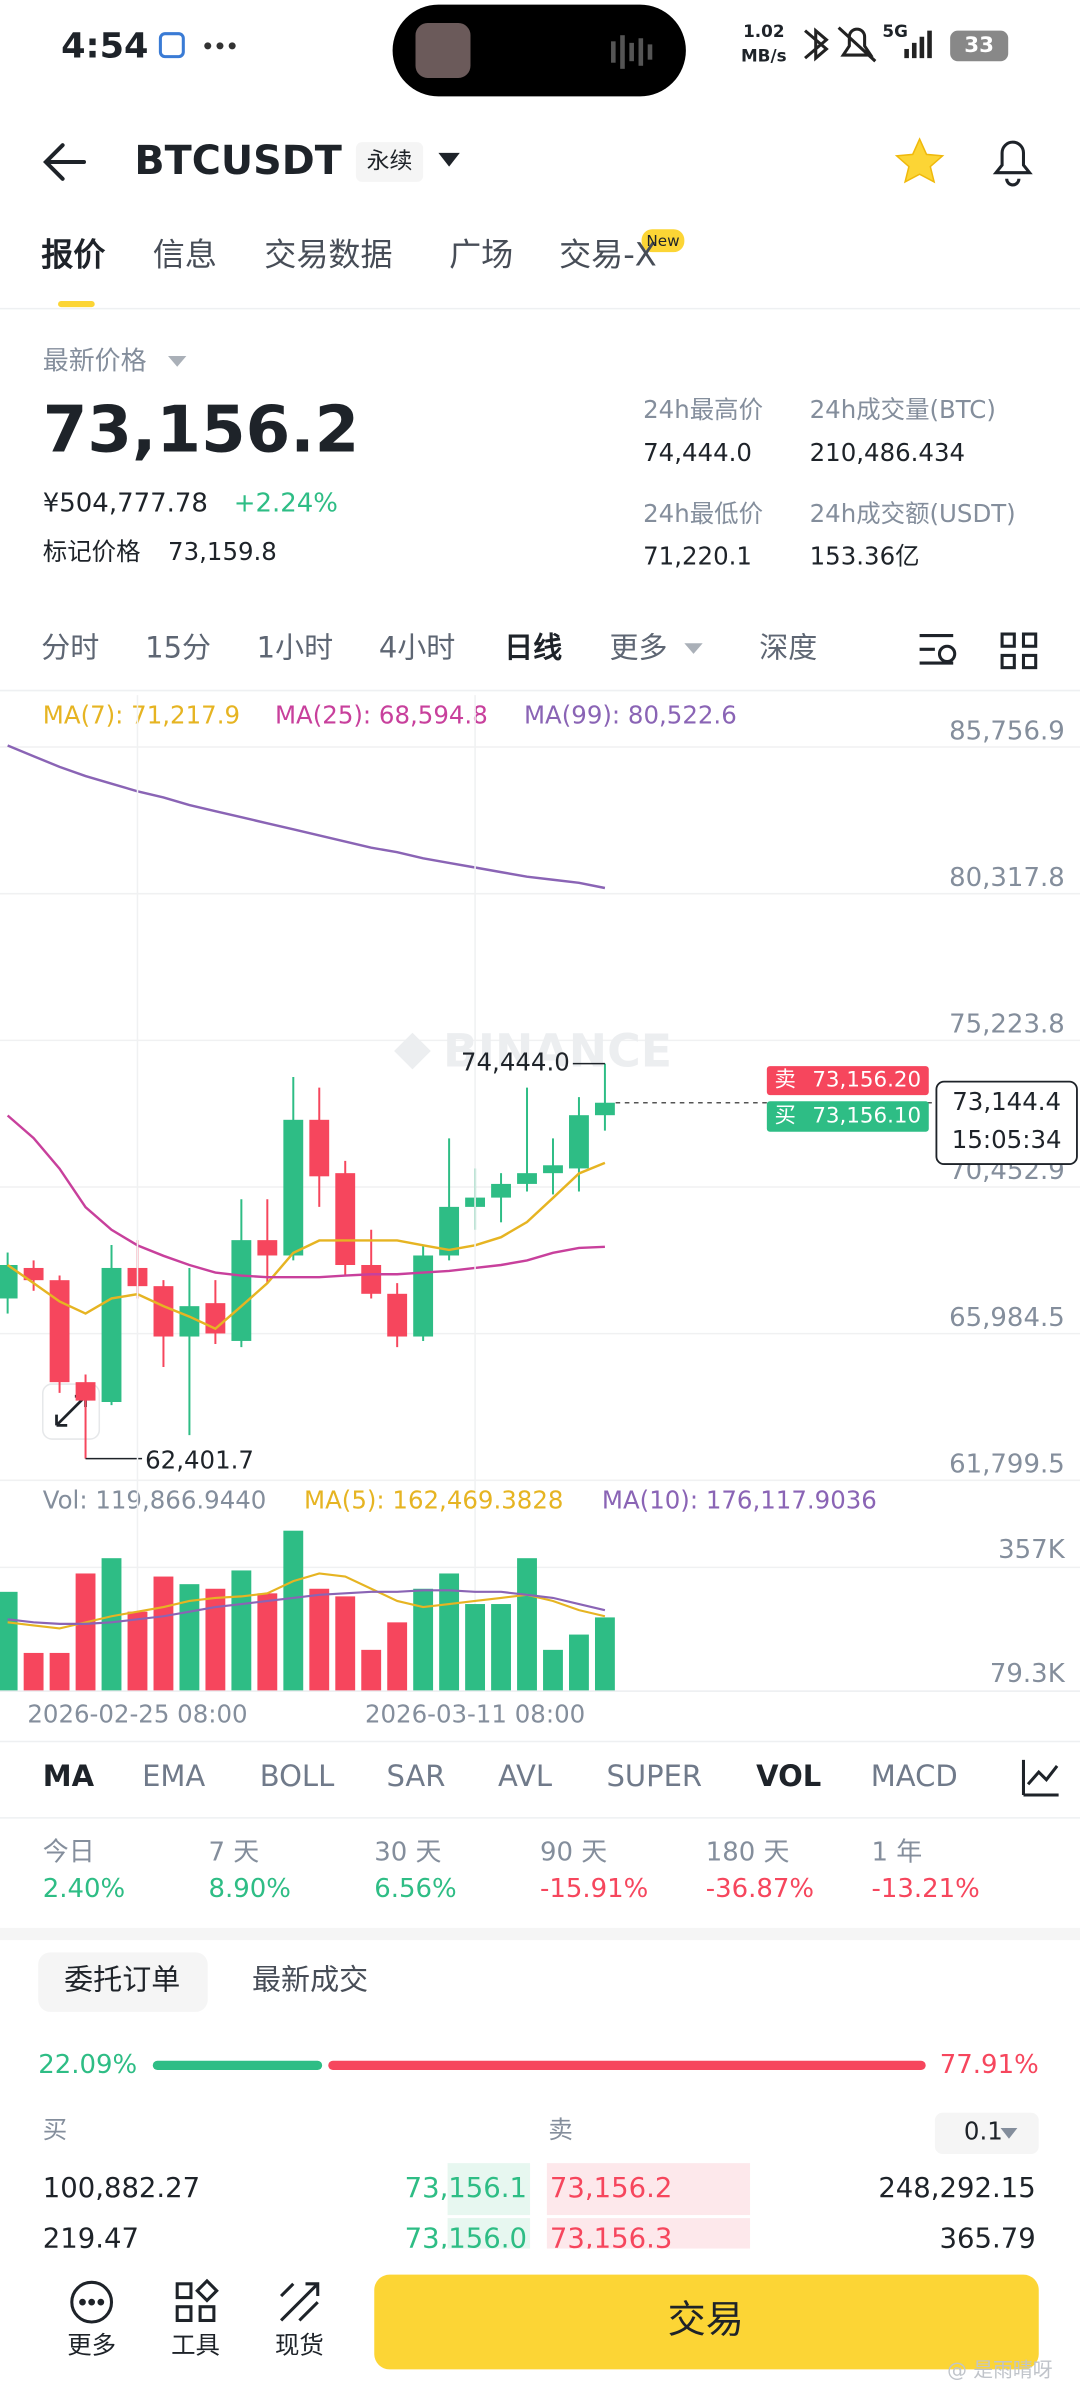 The image size is (1080, 2400). Describe the element at coordinates (639, 647) in the screenshot. I see `interval: 更多` at that location.